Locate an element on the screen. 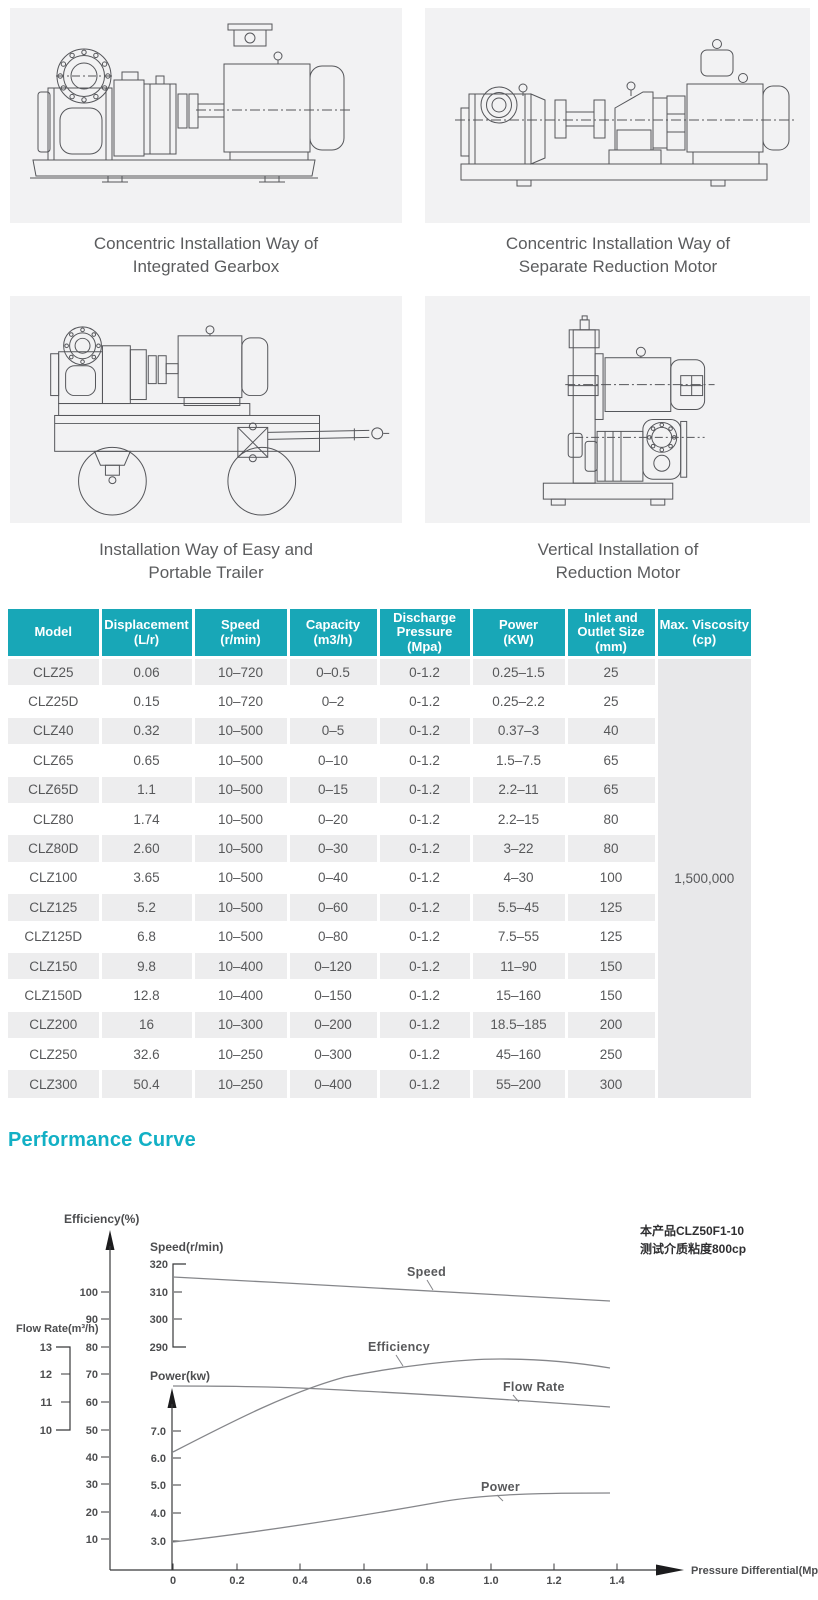 The height and width of the screenshot is (1600, 818). tick-label: 1.0 is located at coordinates (490, 1581).